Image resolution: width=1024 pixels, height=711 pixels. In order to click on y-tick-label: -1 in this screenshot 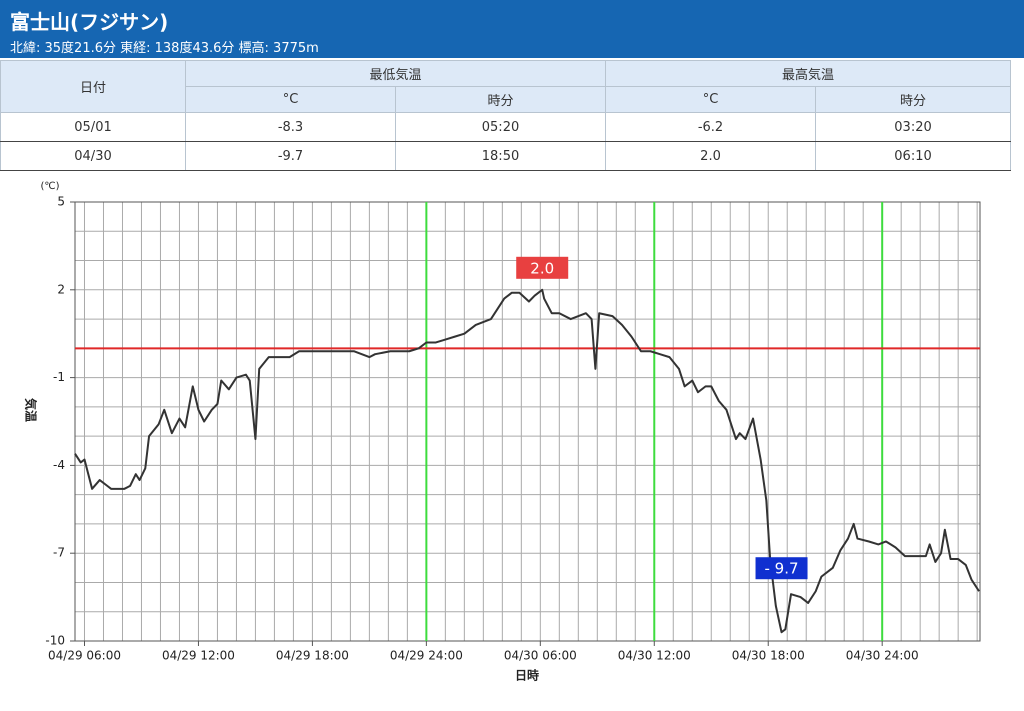, I will do `click(59, 377)`.